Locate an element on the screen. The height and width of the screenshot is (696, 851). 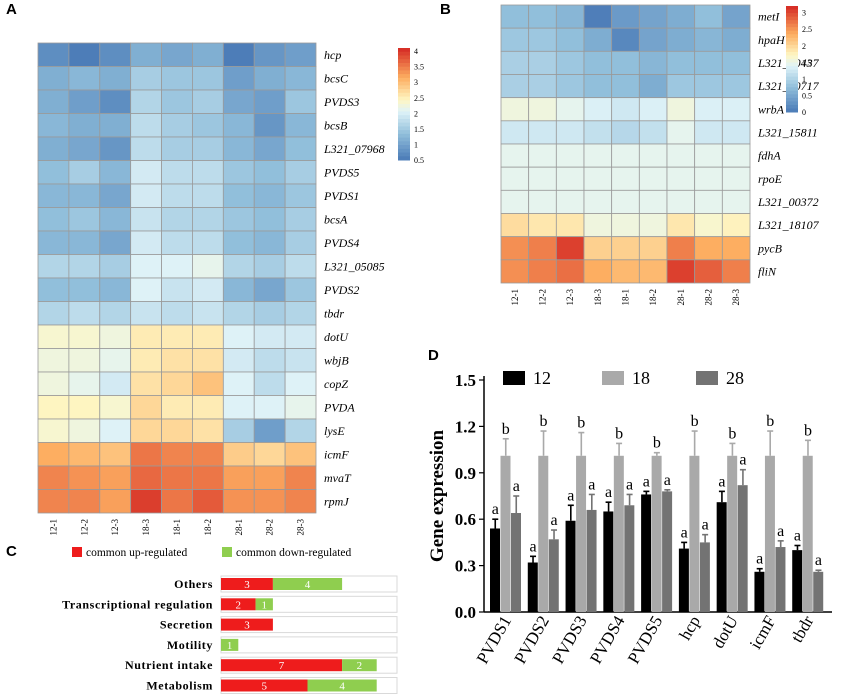
segment-value-label: 4 is located at coordinates (342, 687).